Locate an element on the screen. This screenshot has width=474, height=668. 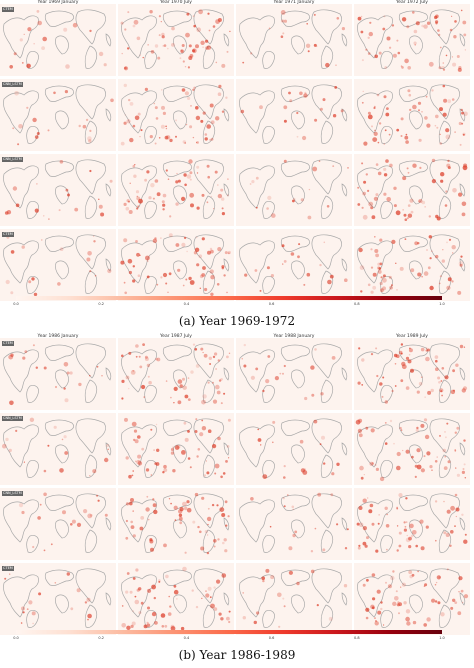
column-title: Year 1971 January is located at coordinates (294, 2).